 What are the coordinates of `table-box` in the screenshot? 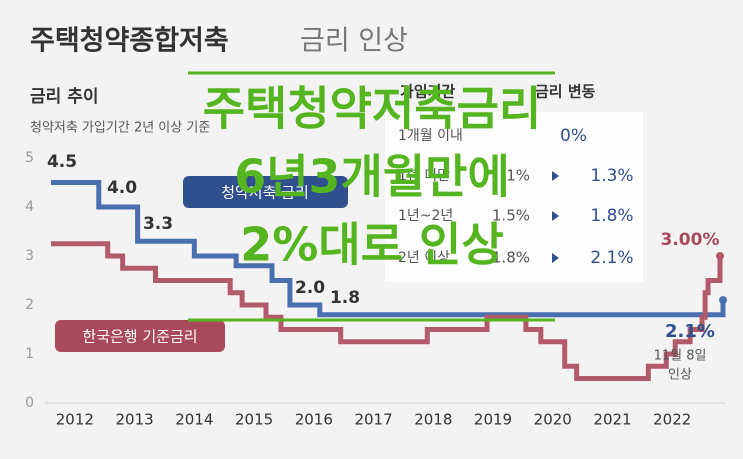 It's located at (514, 197).